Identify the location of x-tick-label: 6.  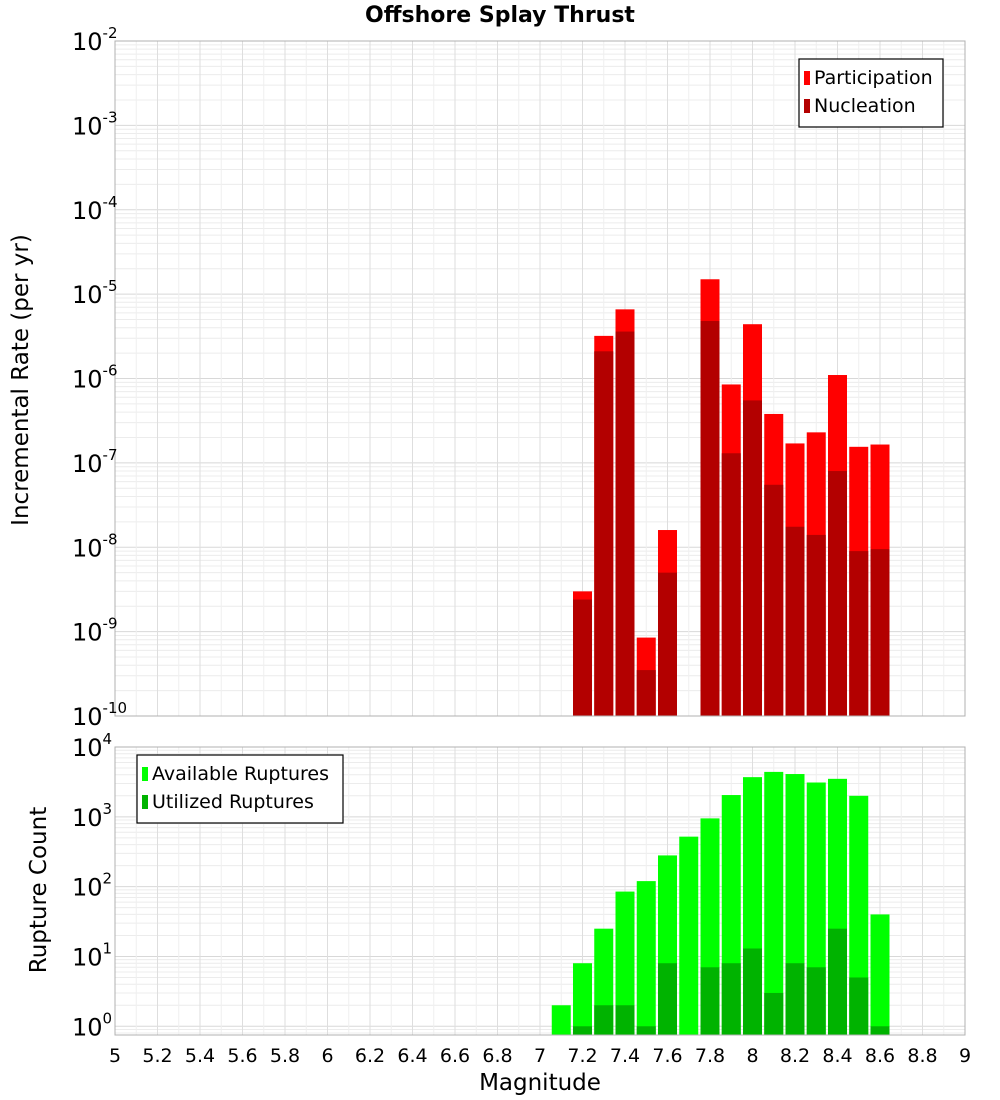
(327, 1056).